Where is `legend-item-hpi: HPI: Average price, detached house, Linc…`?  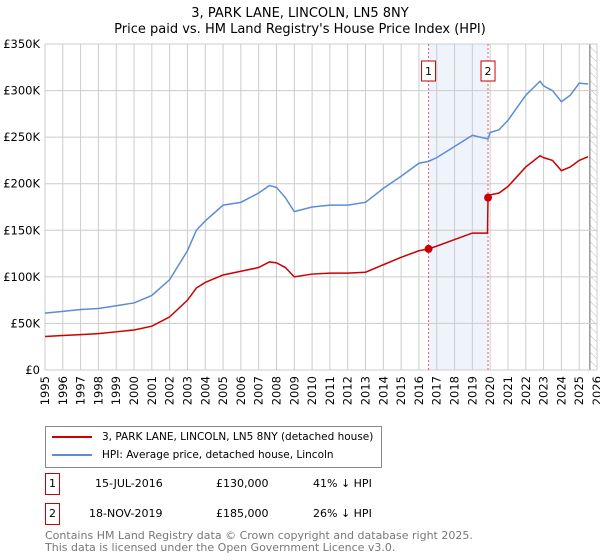 legend-item-hpi: HPI: Average price, detached house, Linc… is located at coordinates (193, 455).